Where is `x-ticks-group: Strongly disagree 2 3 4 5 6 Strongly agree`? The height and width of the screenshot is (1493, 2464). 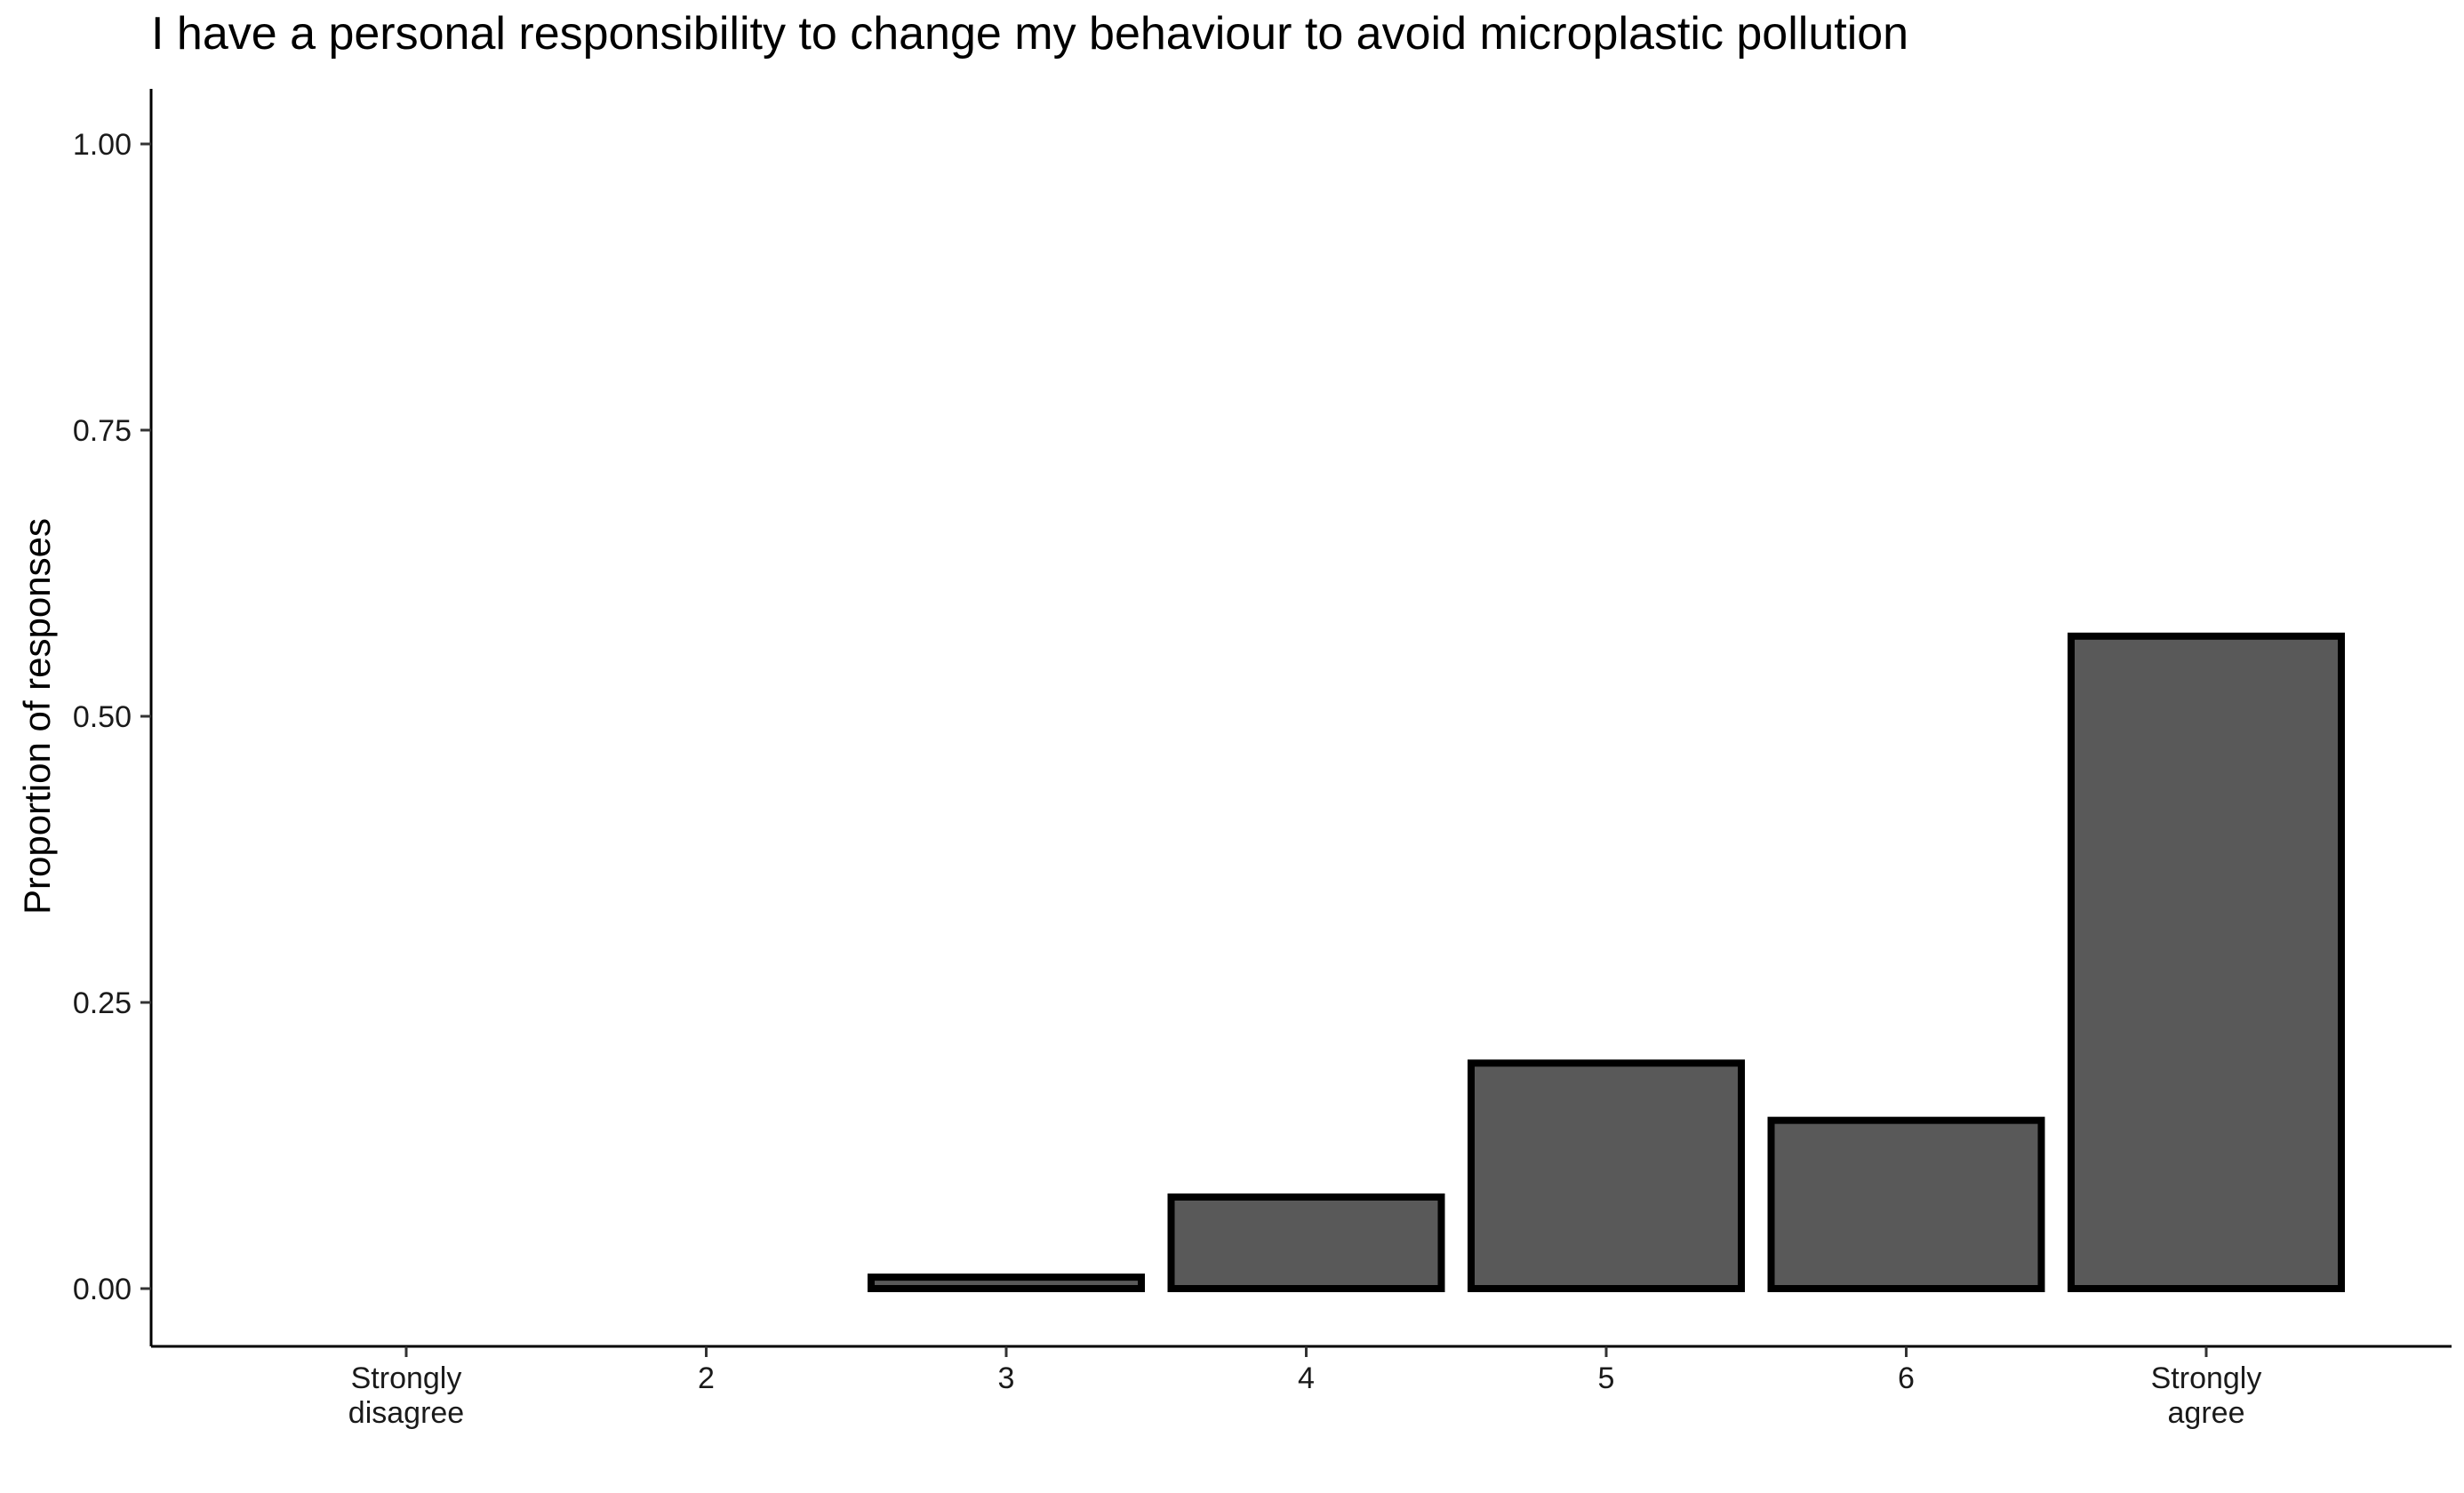 x-ticks-group: Strongly disagree 2 3 4 5 6 Strongly agree is located at coordinates (1305, 1388).